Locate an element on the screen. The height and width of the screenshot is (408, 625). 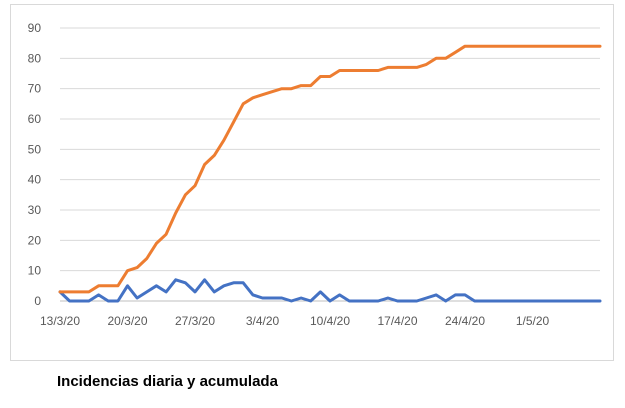
y-tick-label: 50 is located at coordinates (35, 149).